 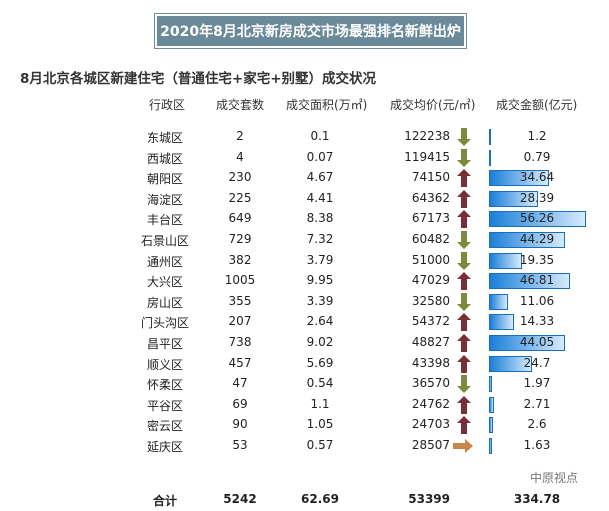 What do you see at coordinates (320, 342) in the screenshot?
I see `area: 9.02` at bounding box center [320, 342].